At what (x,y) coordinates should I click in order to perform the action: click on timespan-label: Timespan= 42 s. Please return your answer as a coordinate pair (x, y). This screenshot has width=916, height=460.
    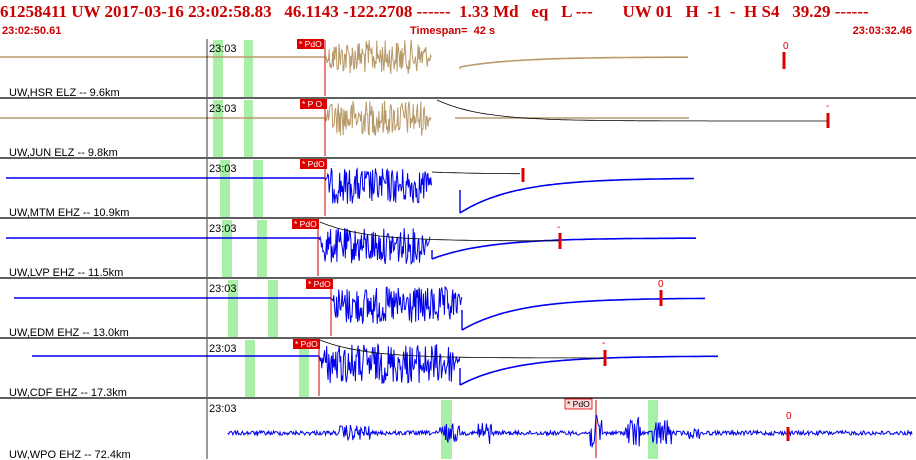
    Looking at the image, I should click on (453, 31).